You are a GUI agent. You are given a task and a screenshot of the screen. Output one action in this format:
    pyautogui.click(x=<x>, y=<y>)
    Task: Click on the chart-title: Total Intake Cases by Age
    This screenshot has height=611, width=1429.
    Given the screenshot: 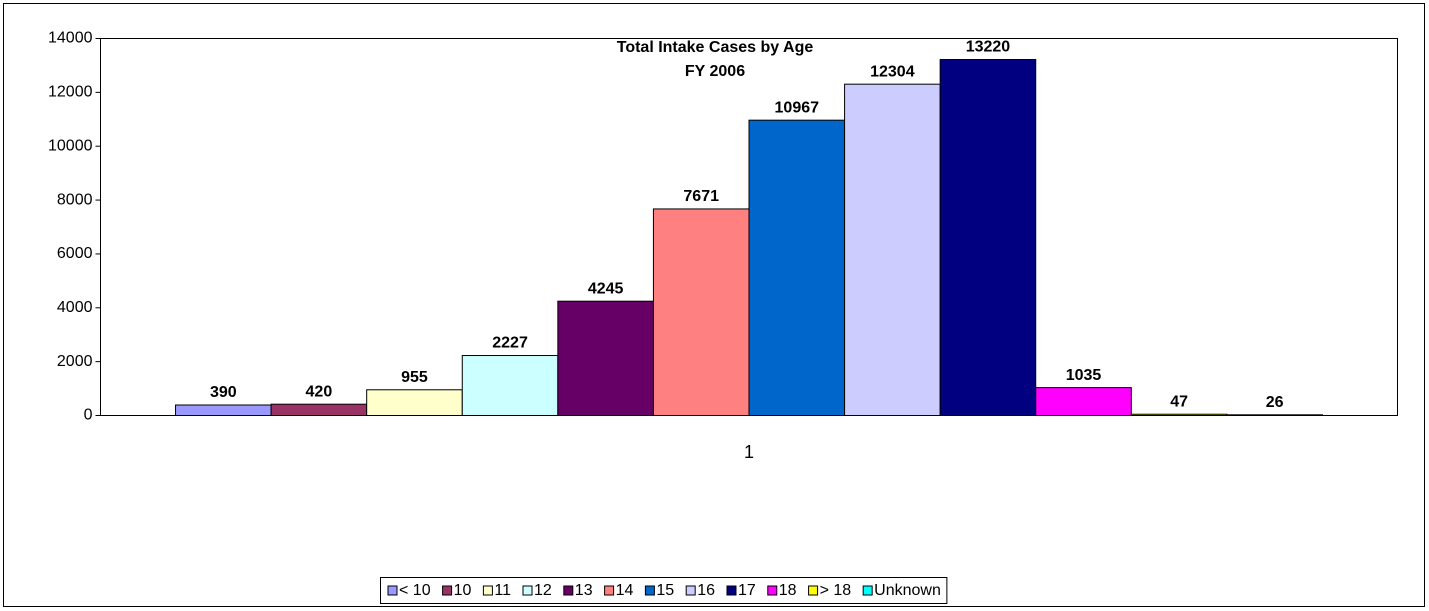 What is the action you would take?
    pyautogui.click(x=715, y=47)
    